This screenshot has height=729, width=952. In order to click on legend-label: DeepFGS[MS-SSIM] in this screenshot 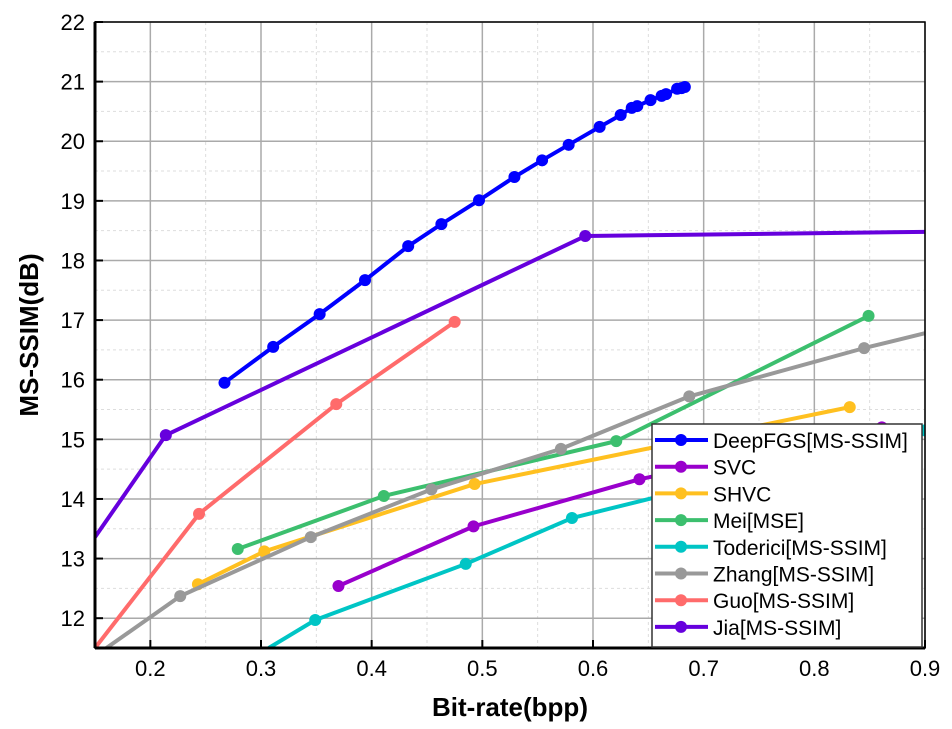, I will do `click(810, 441)`.